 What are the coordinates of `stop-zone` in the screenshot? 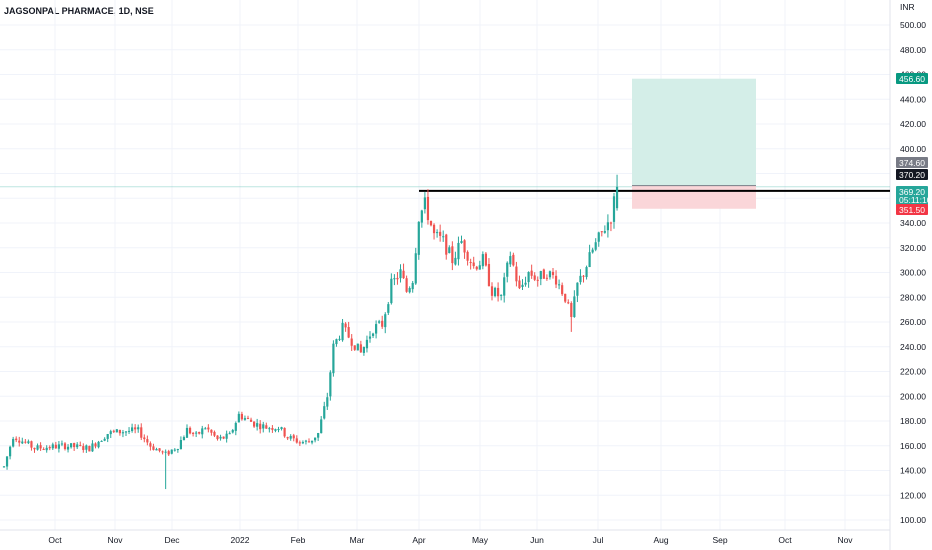 It's located at (694, 197).